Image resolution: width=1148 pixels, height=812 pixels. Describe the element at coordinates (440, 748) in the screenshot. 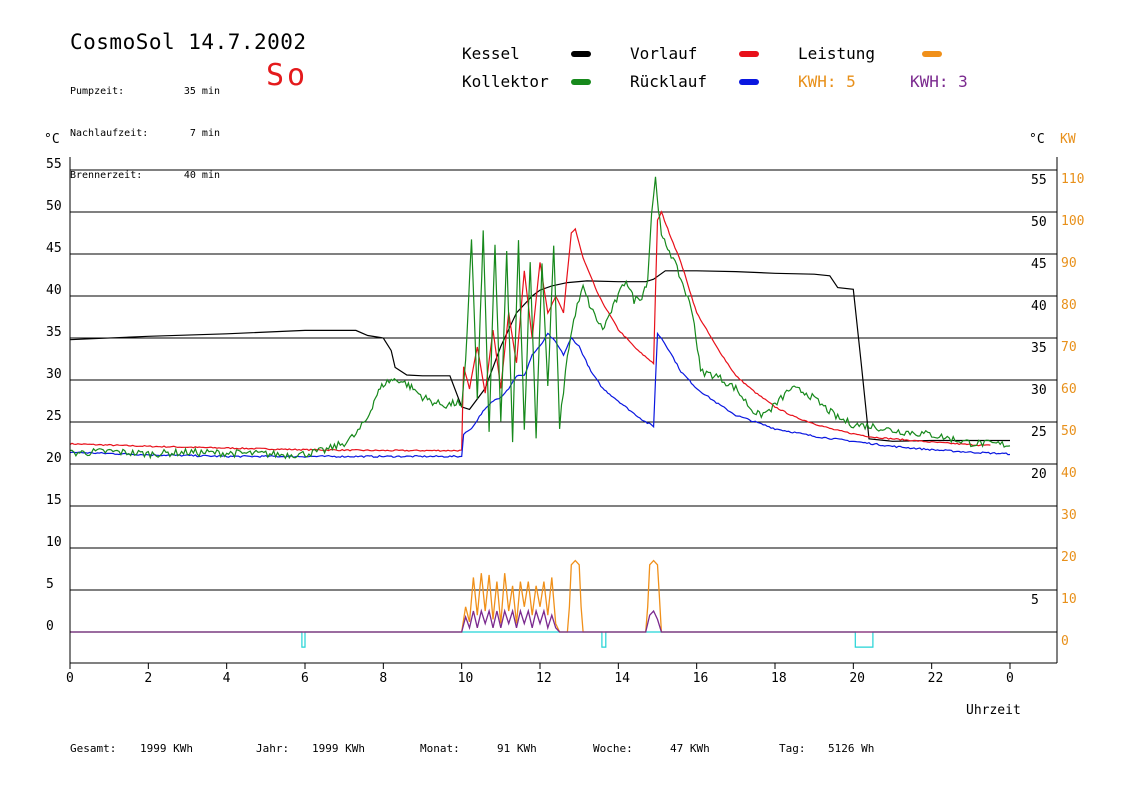

I see `footer-monat-label: Monat:` at that location.